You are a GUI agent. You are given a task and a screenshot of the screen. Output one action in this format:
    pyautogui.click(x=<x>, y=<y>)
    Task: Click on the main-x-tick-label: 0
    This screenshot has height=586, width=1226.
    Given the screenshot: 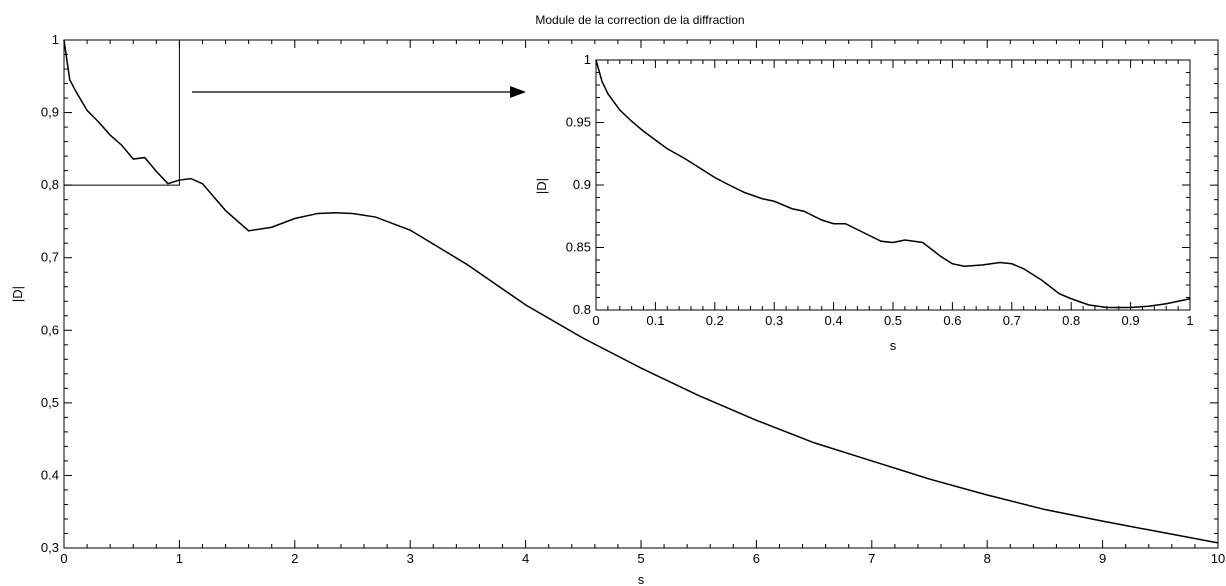 What is the action you would take?
    pyautogui.click(x=63, y=558)
    